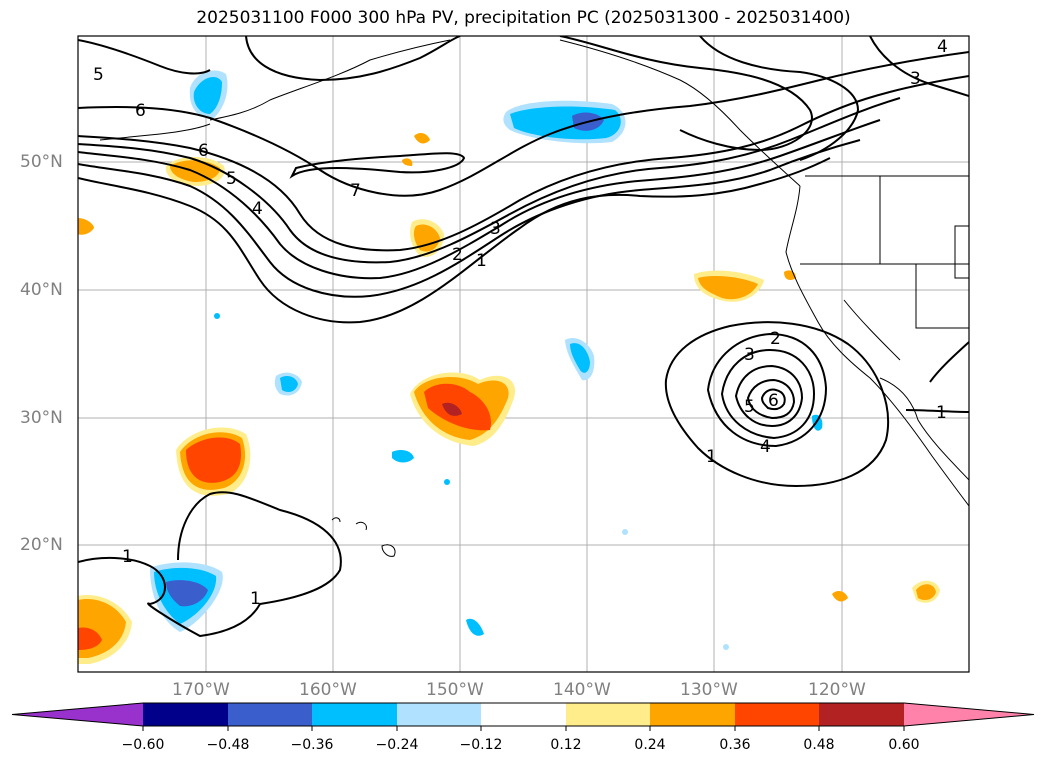  I want to click on colorbar-extension-max, so click(969, 714).